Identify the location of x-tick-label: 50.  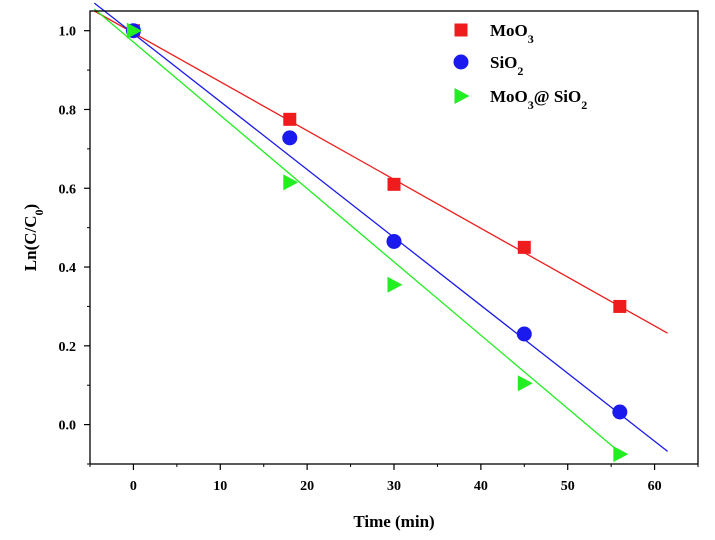
(568, 486).